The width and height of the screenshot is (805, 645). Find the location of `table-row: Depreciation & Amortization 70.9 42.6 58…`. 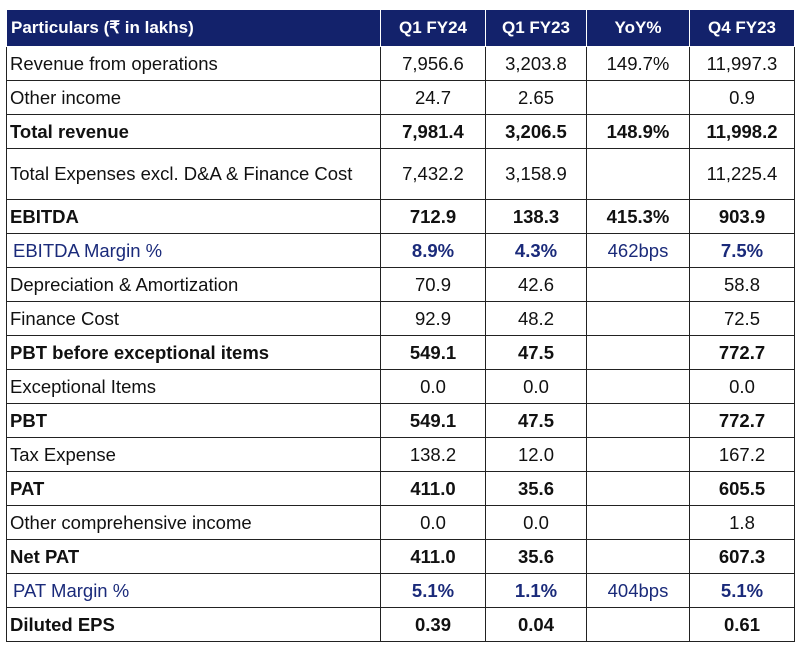

table-row: Depreciation & Amortization 70.9 42.6 58… is located at coordinates (400, 284).